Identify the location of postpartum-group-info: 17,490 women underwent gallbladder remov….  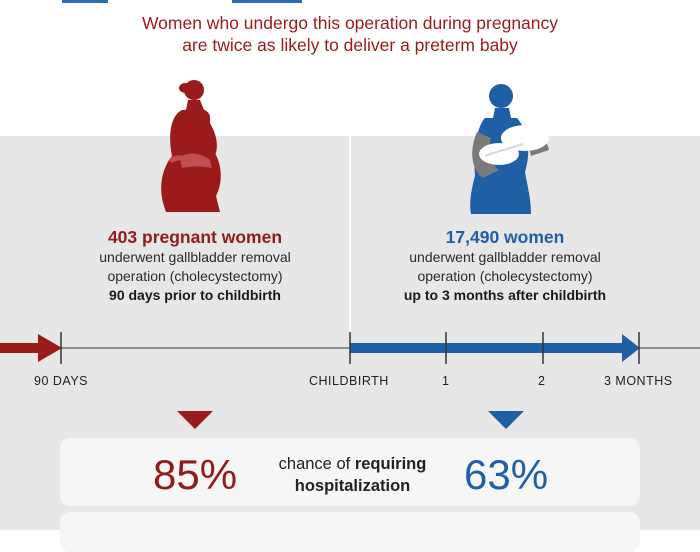
(505, 266).